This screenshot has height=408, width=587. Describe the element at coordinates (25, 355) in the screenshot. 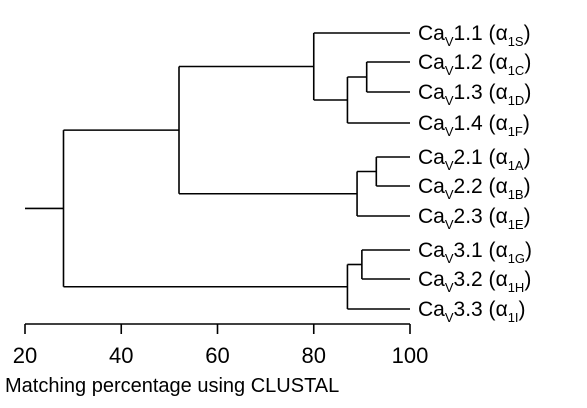

I see `x-axis-tick-label-20: 20` at that location.